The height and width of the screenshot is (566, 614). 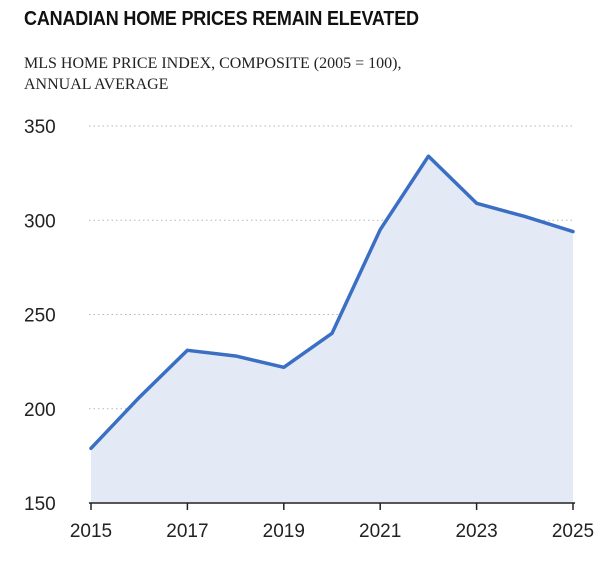 What do you see at coordinates (221, 19) in the screenshot?
I see `chart-title: CANADIAN HOME PRICES REMAIN ELEVATED` at bounding box center [221, 19].